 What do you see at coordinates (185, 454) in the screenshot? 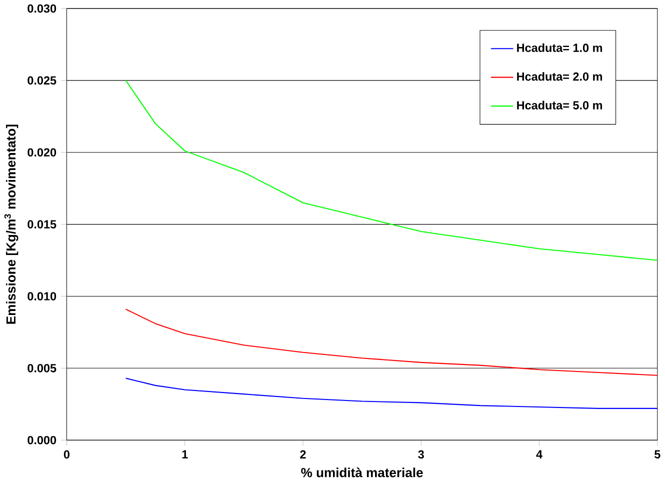
I see `x-tick-label: 1` at bounding box center [185, 454].